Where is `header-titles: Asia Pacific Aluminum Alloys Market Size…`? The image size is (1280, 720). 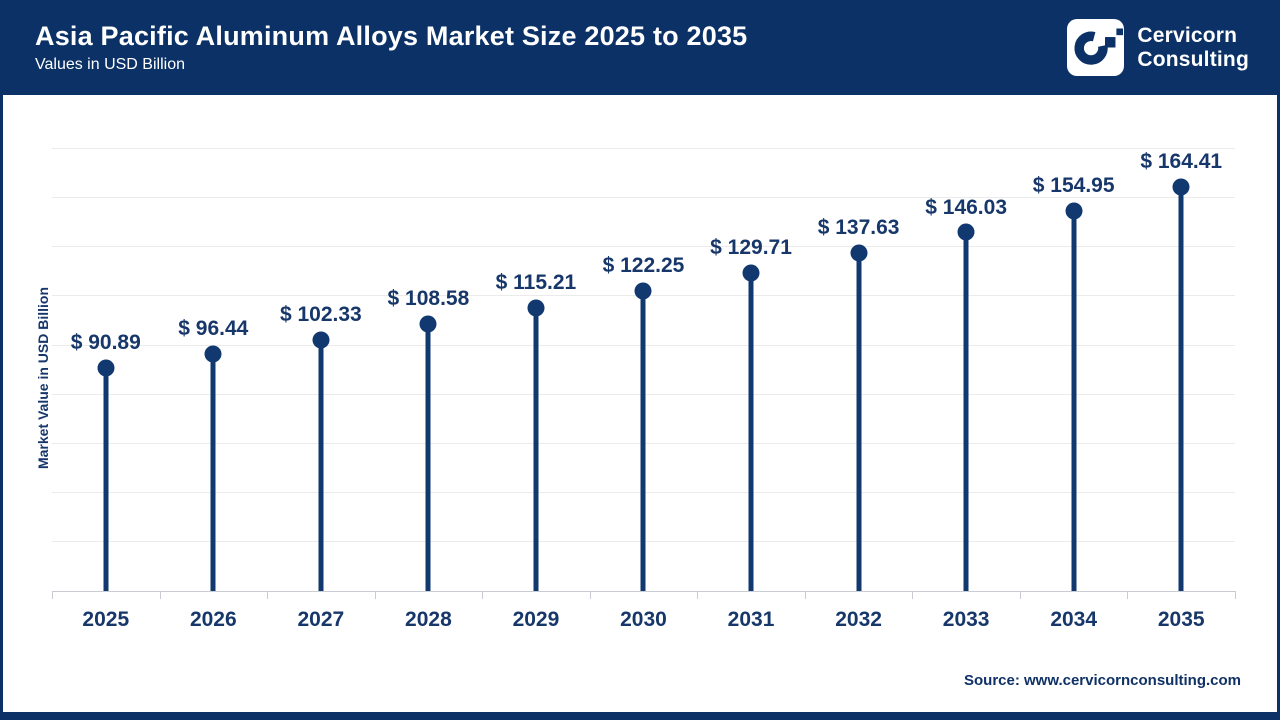 header-titles: Asia Pacific Aluminum Alloys Market Size… is located at coordinates (391, 47).